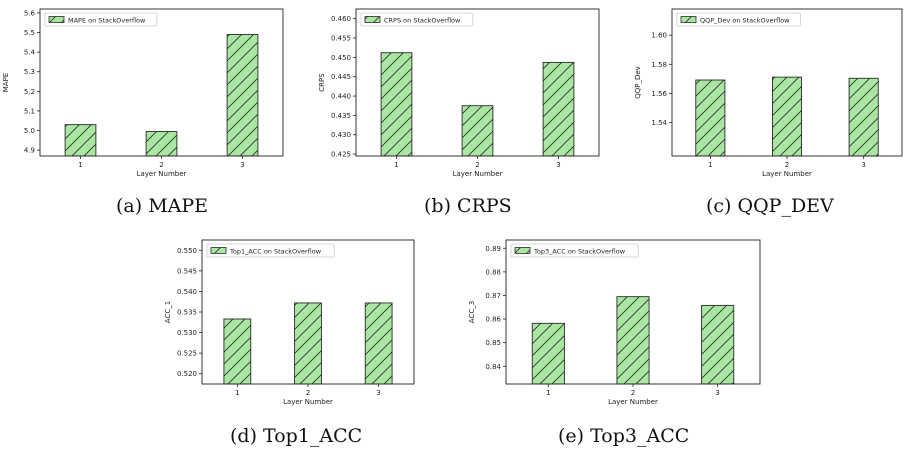 This screenshot has height=451, width=907. I want to click on y-tick-label: 5.1, so click(29, 111).